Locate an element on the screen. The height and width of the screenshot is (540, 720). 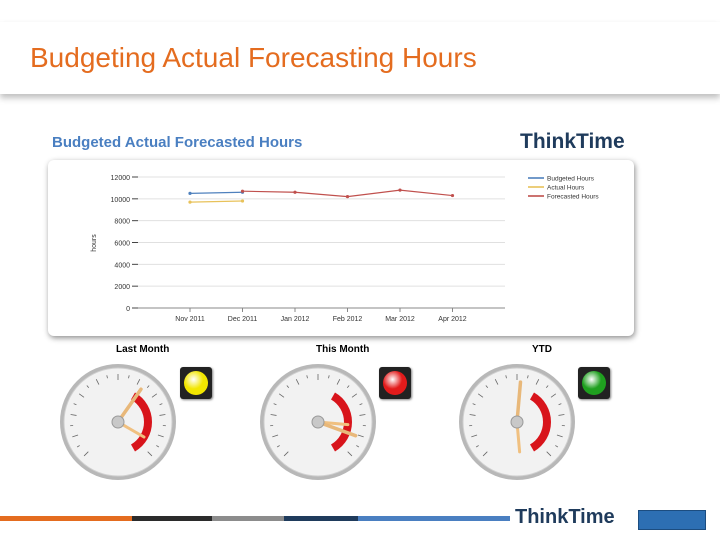
status-light-last-month is located at coordinates (196, 383).